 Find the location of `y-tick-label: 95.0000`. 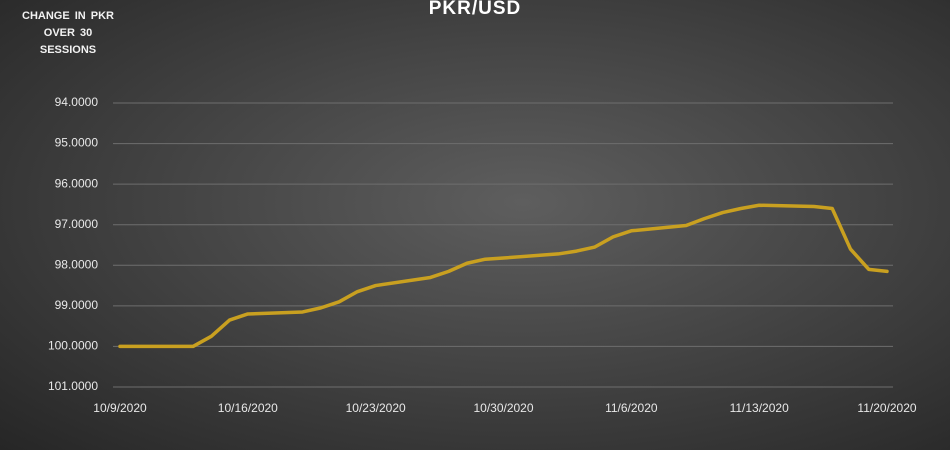

y-tick-label: 95.0000 is located at coordinates (77, 143).